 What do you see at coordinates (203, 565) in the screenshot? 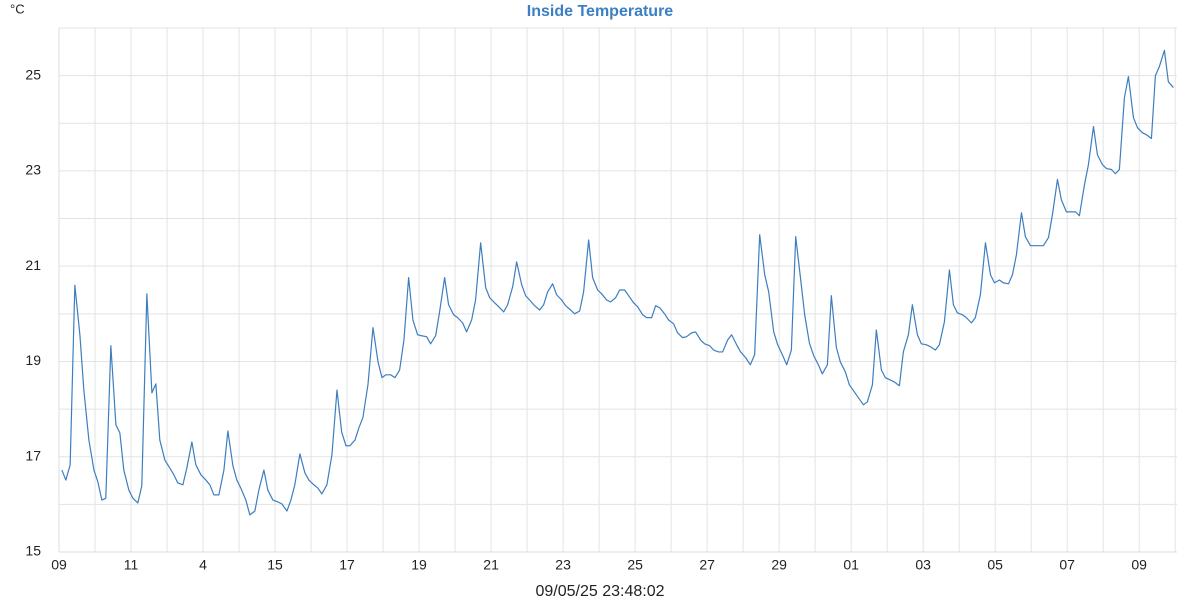
I see `x-tick-label: 4` at bounding box center [203, 565].